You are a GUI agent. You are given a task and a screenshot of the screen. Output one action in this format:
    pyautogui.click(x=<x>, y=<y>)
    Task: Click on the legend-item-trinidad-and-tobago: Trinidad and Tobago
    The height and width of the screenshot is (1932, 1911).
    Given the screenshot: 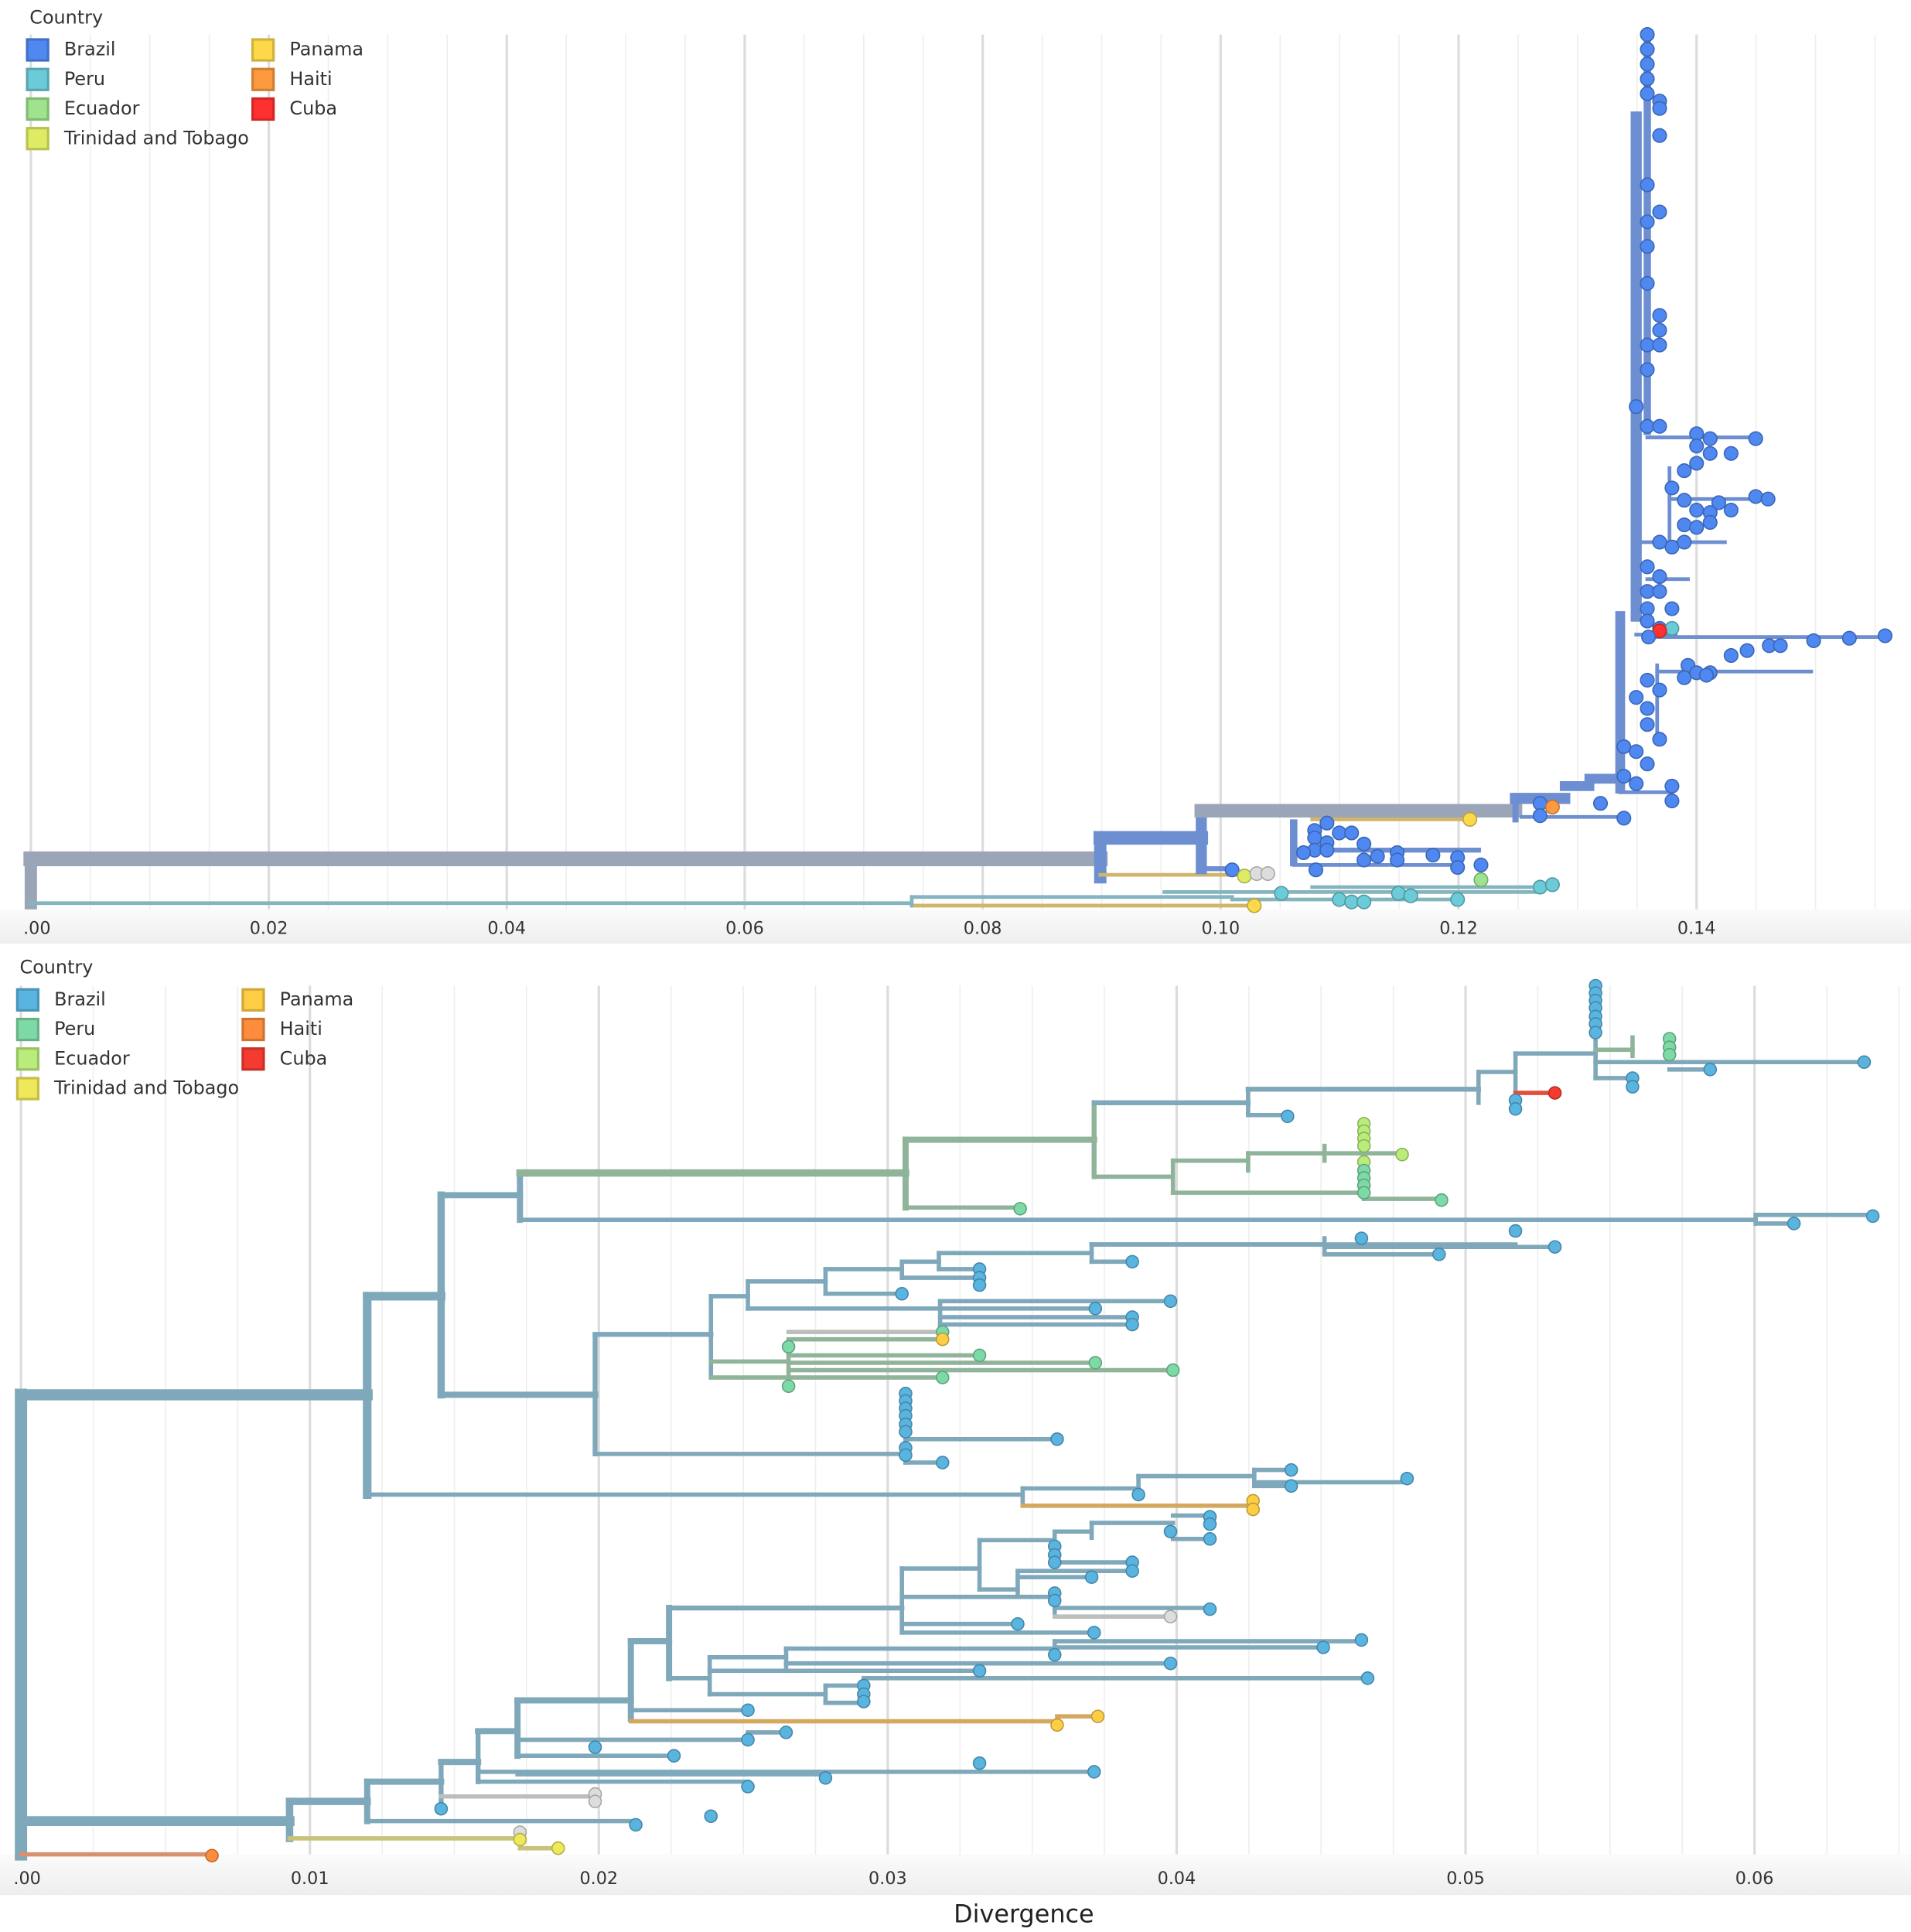 What is the action you would take?
    pyautogui.click(x=137, y=139)
    